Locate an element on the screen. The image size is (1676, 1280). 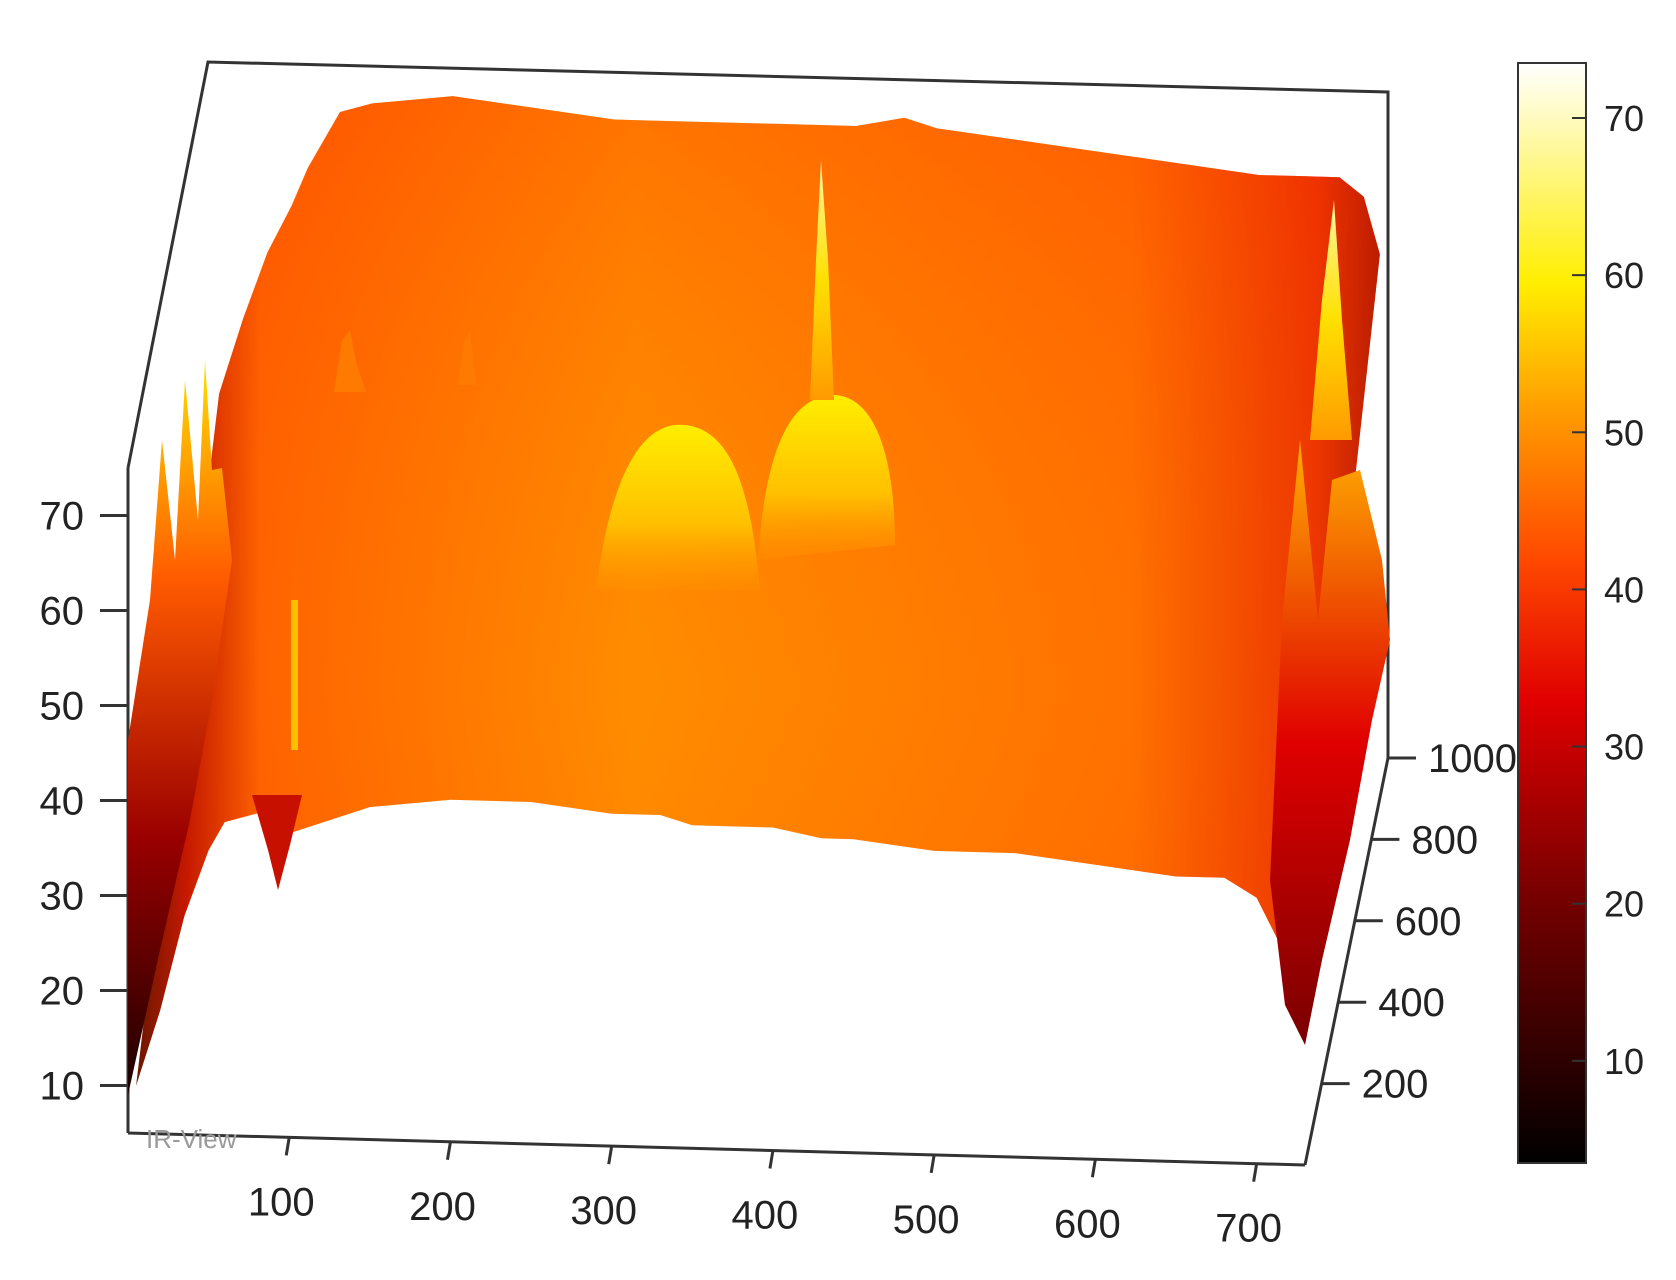
spike-small-mid is located at coordinates (467, 357).